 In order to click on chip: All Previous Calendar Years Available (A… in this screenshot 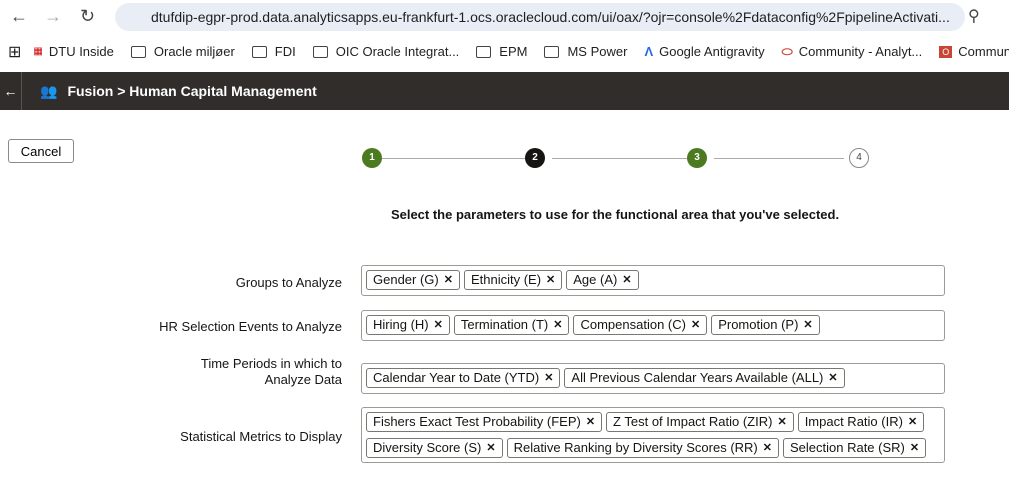, I will do `click(704, 378)`.